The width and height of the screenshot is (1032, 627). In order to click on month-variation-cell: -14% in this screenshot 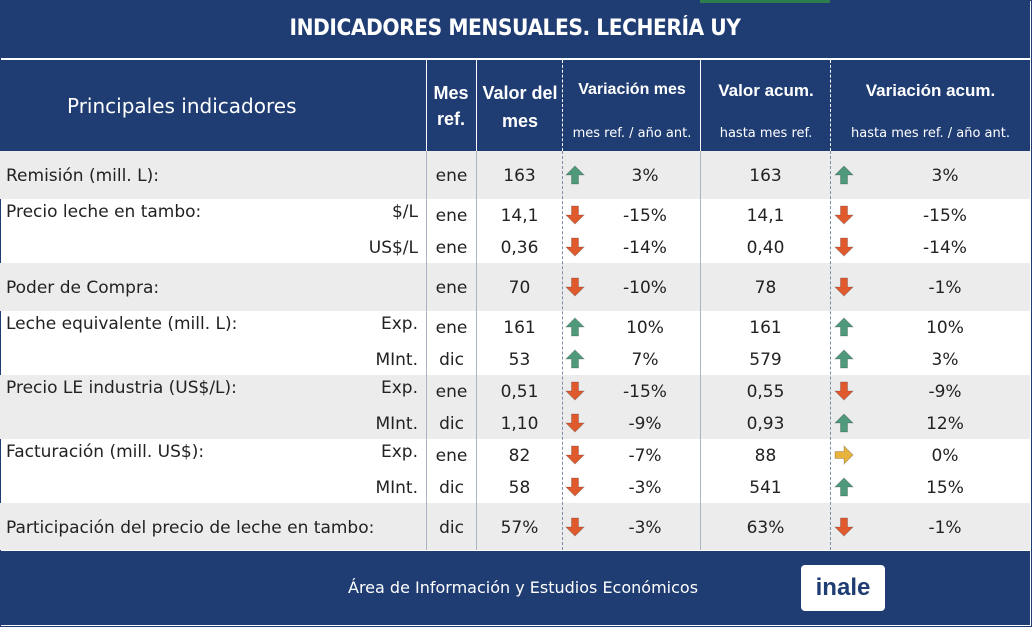, I will do `click(645, 248)`.